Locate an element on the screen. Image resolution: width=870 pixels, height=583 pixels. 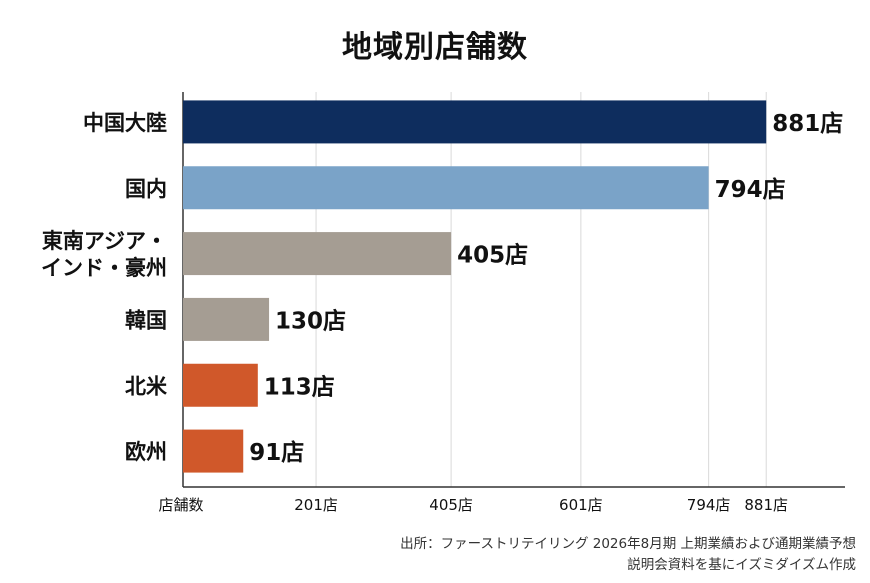
x-tick-label: 601店 is located at coordinates (581, 505).